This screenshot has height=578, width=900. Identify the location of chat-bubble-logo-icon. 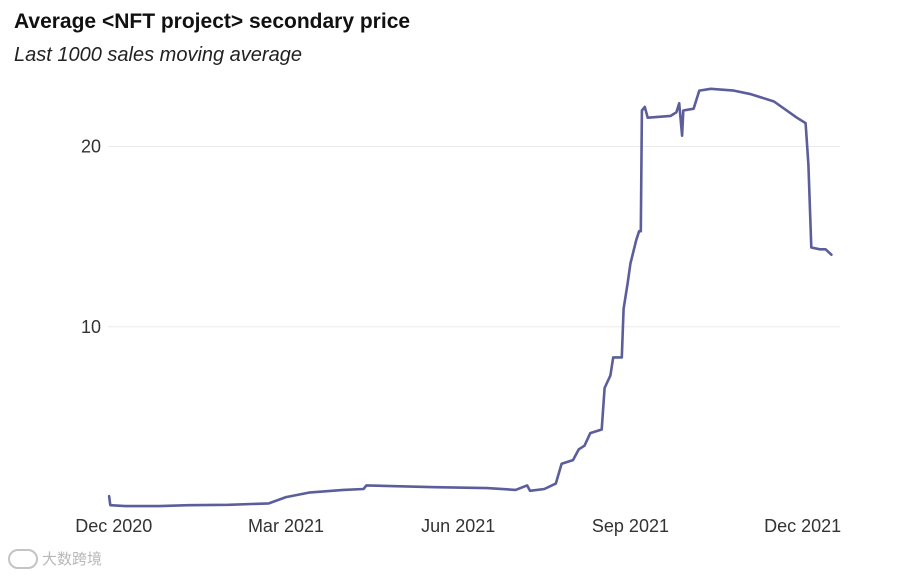
(23, 558).